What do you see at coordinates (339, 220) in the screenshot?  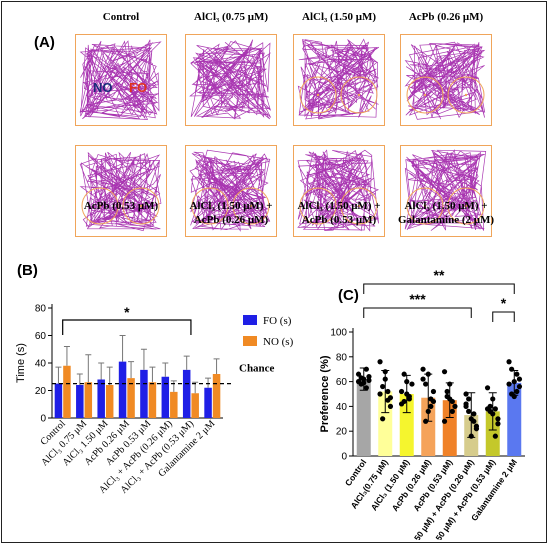 I see `tracking-title-7-line-2: AcPb (0.53 μM)` at bounding box center [339, 220].